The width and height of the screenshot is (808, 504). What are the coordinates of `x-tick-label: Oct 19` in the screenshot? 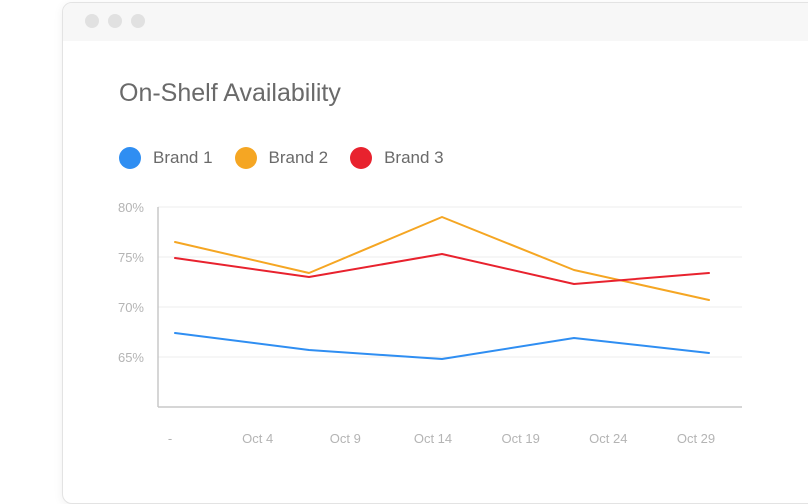 It's located at (521, 438).